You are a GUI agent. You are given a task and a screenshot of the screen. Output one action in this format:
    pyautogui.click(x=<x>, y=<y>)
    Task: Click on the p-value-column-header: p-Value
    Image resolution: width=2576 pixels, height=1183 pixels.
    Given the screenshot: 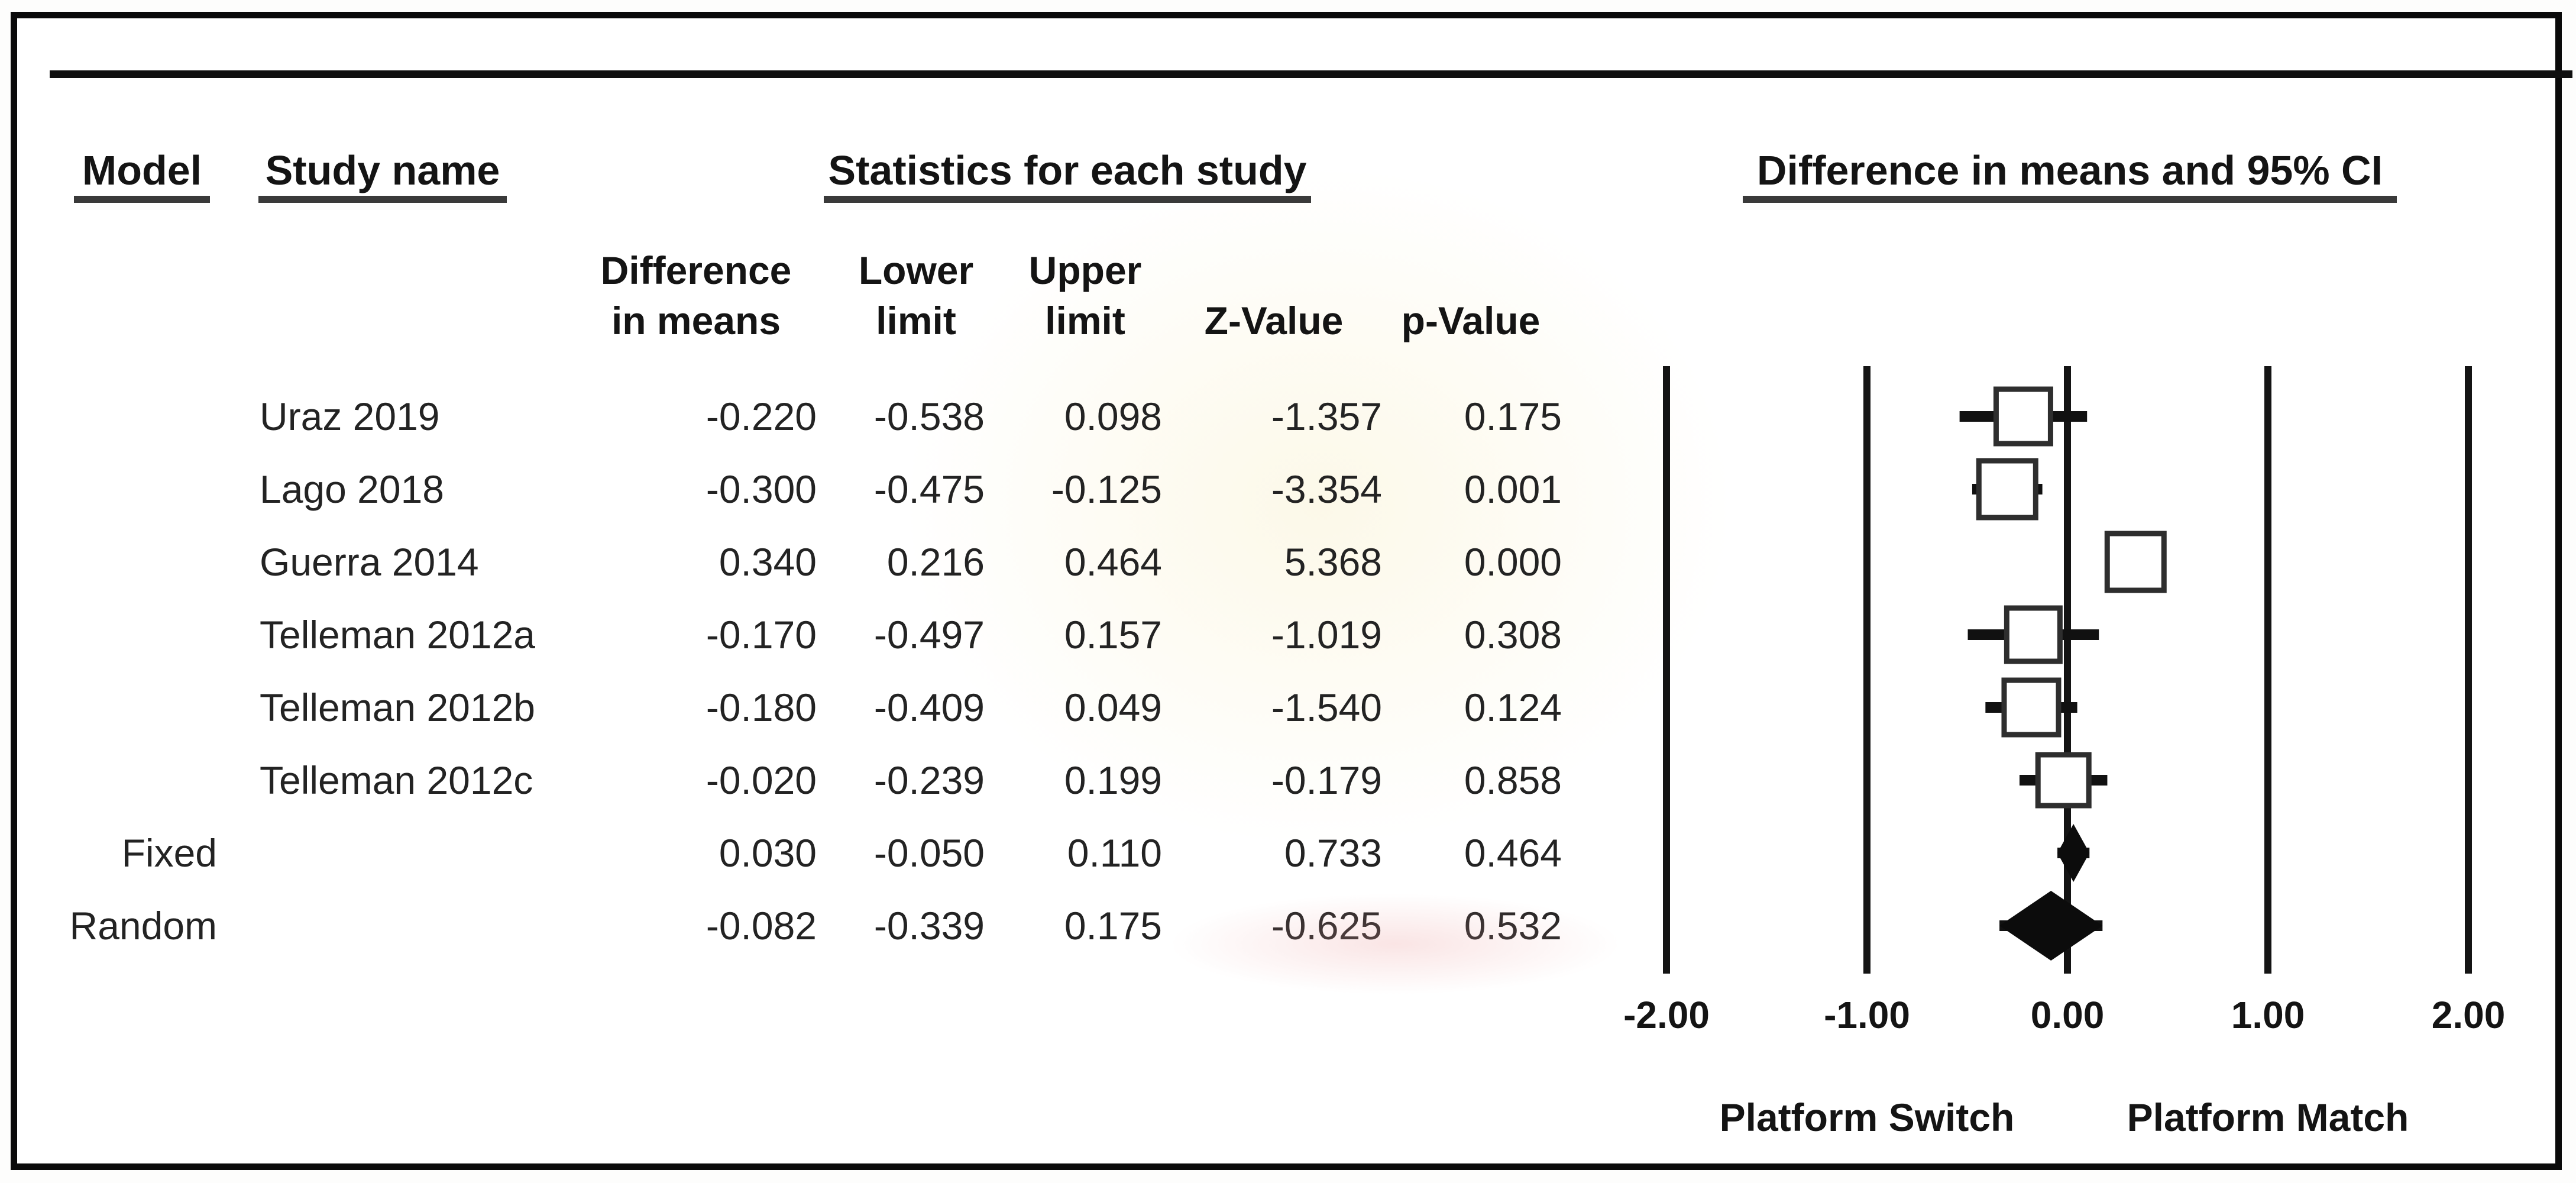 What is the action you would take?
    pyautogui.click(x=1471, y=295)
    